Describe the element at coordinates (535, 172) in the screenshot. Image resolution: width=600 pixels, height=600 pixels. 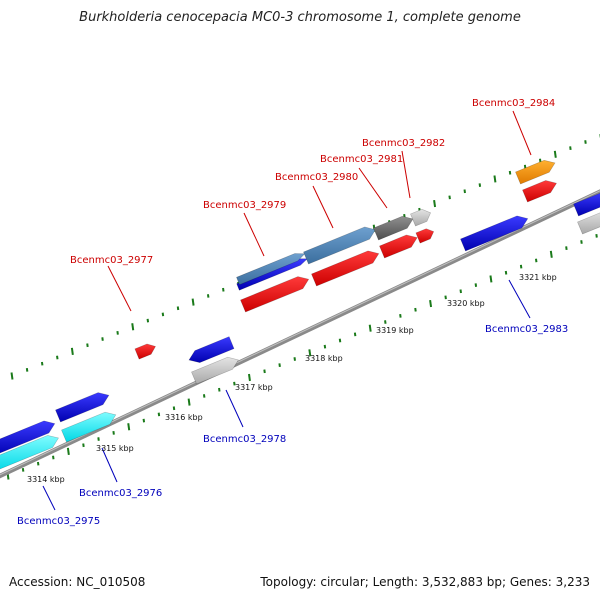
I see `gene-bcenmc03-2984-feature` at that location.